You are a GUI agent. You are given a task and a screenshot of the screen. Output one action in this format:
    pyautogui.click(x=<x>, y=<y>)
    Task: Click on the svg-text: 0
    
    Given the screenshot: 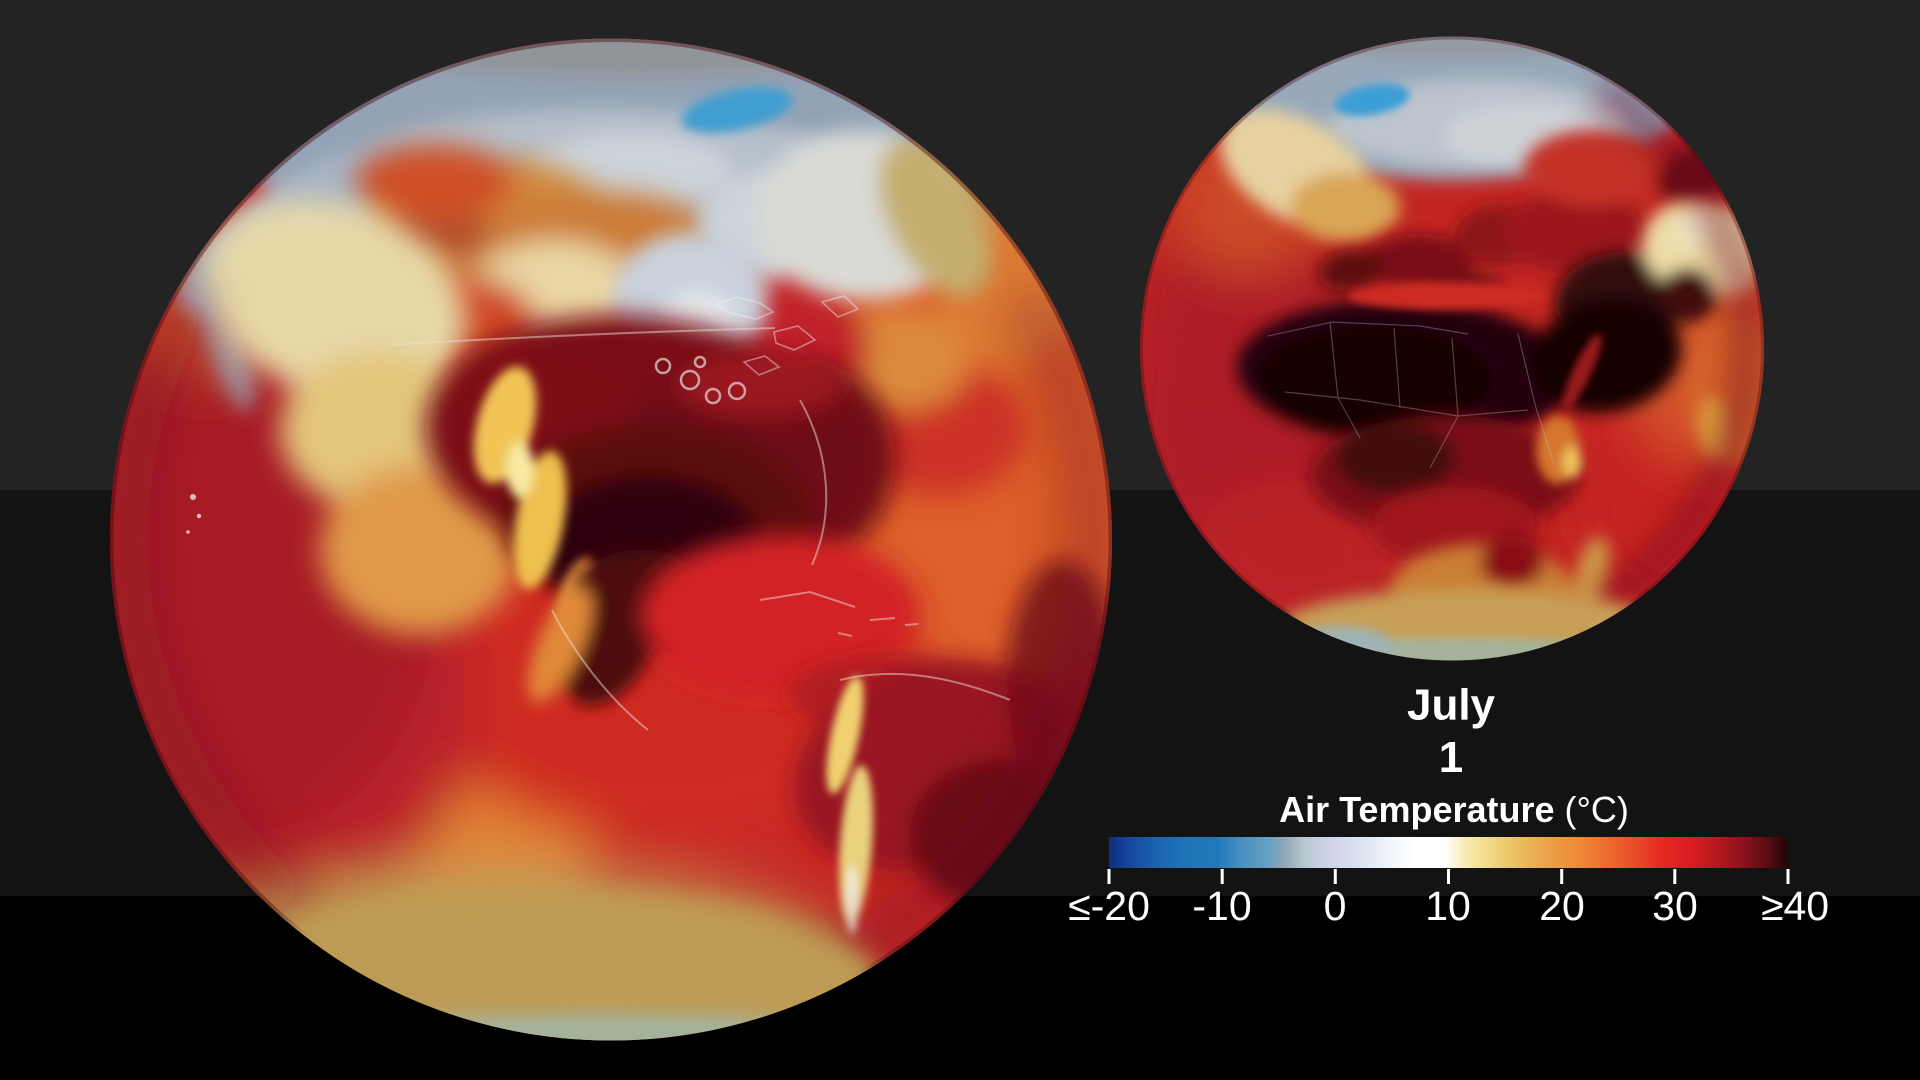 What is the action you would take?
    pyautogui.click(x=1335, y=906)
    